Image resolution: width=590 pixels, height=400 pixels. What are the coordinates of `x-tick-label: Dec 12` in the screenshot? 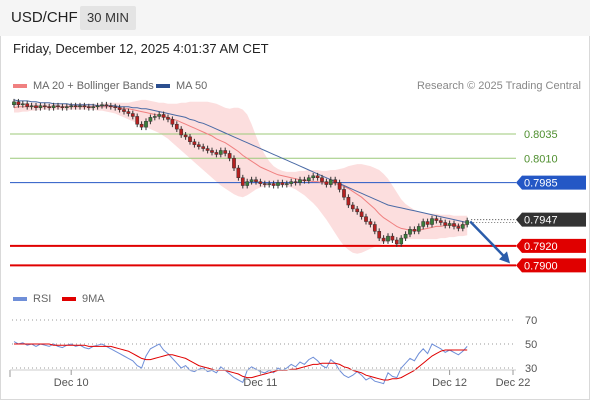 It's located at (449, 383).